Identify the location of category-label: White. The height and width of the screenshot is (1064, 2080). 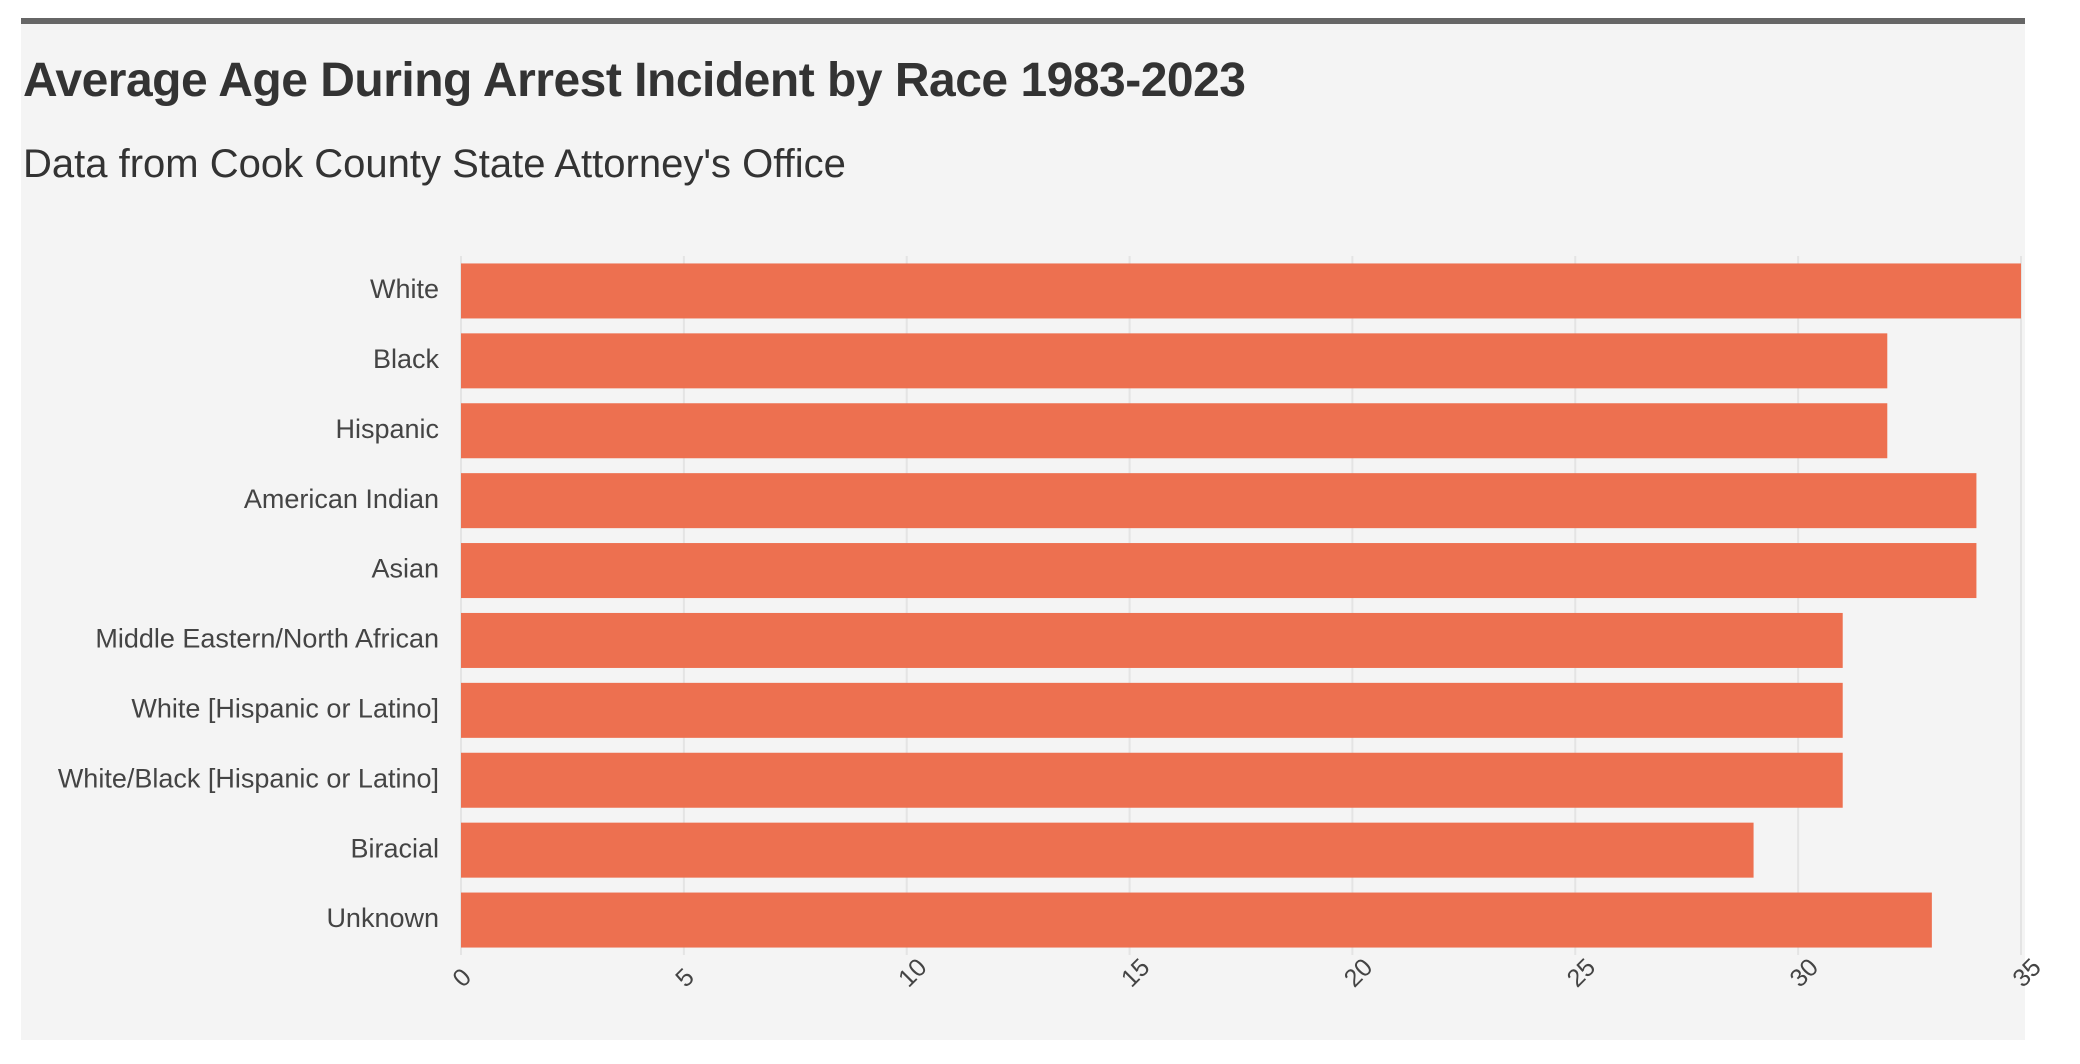
(404, 289).